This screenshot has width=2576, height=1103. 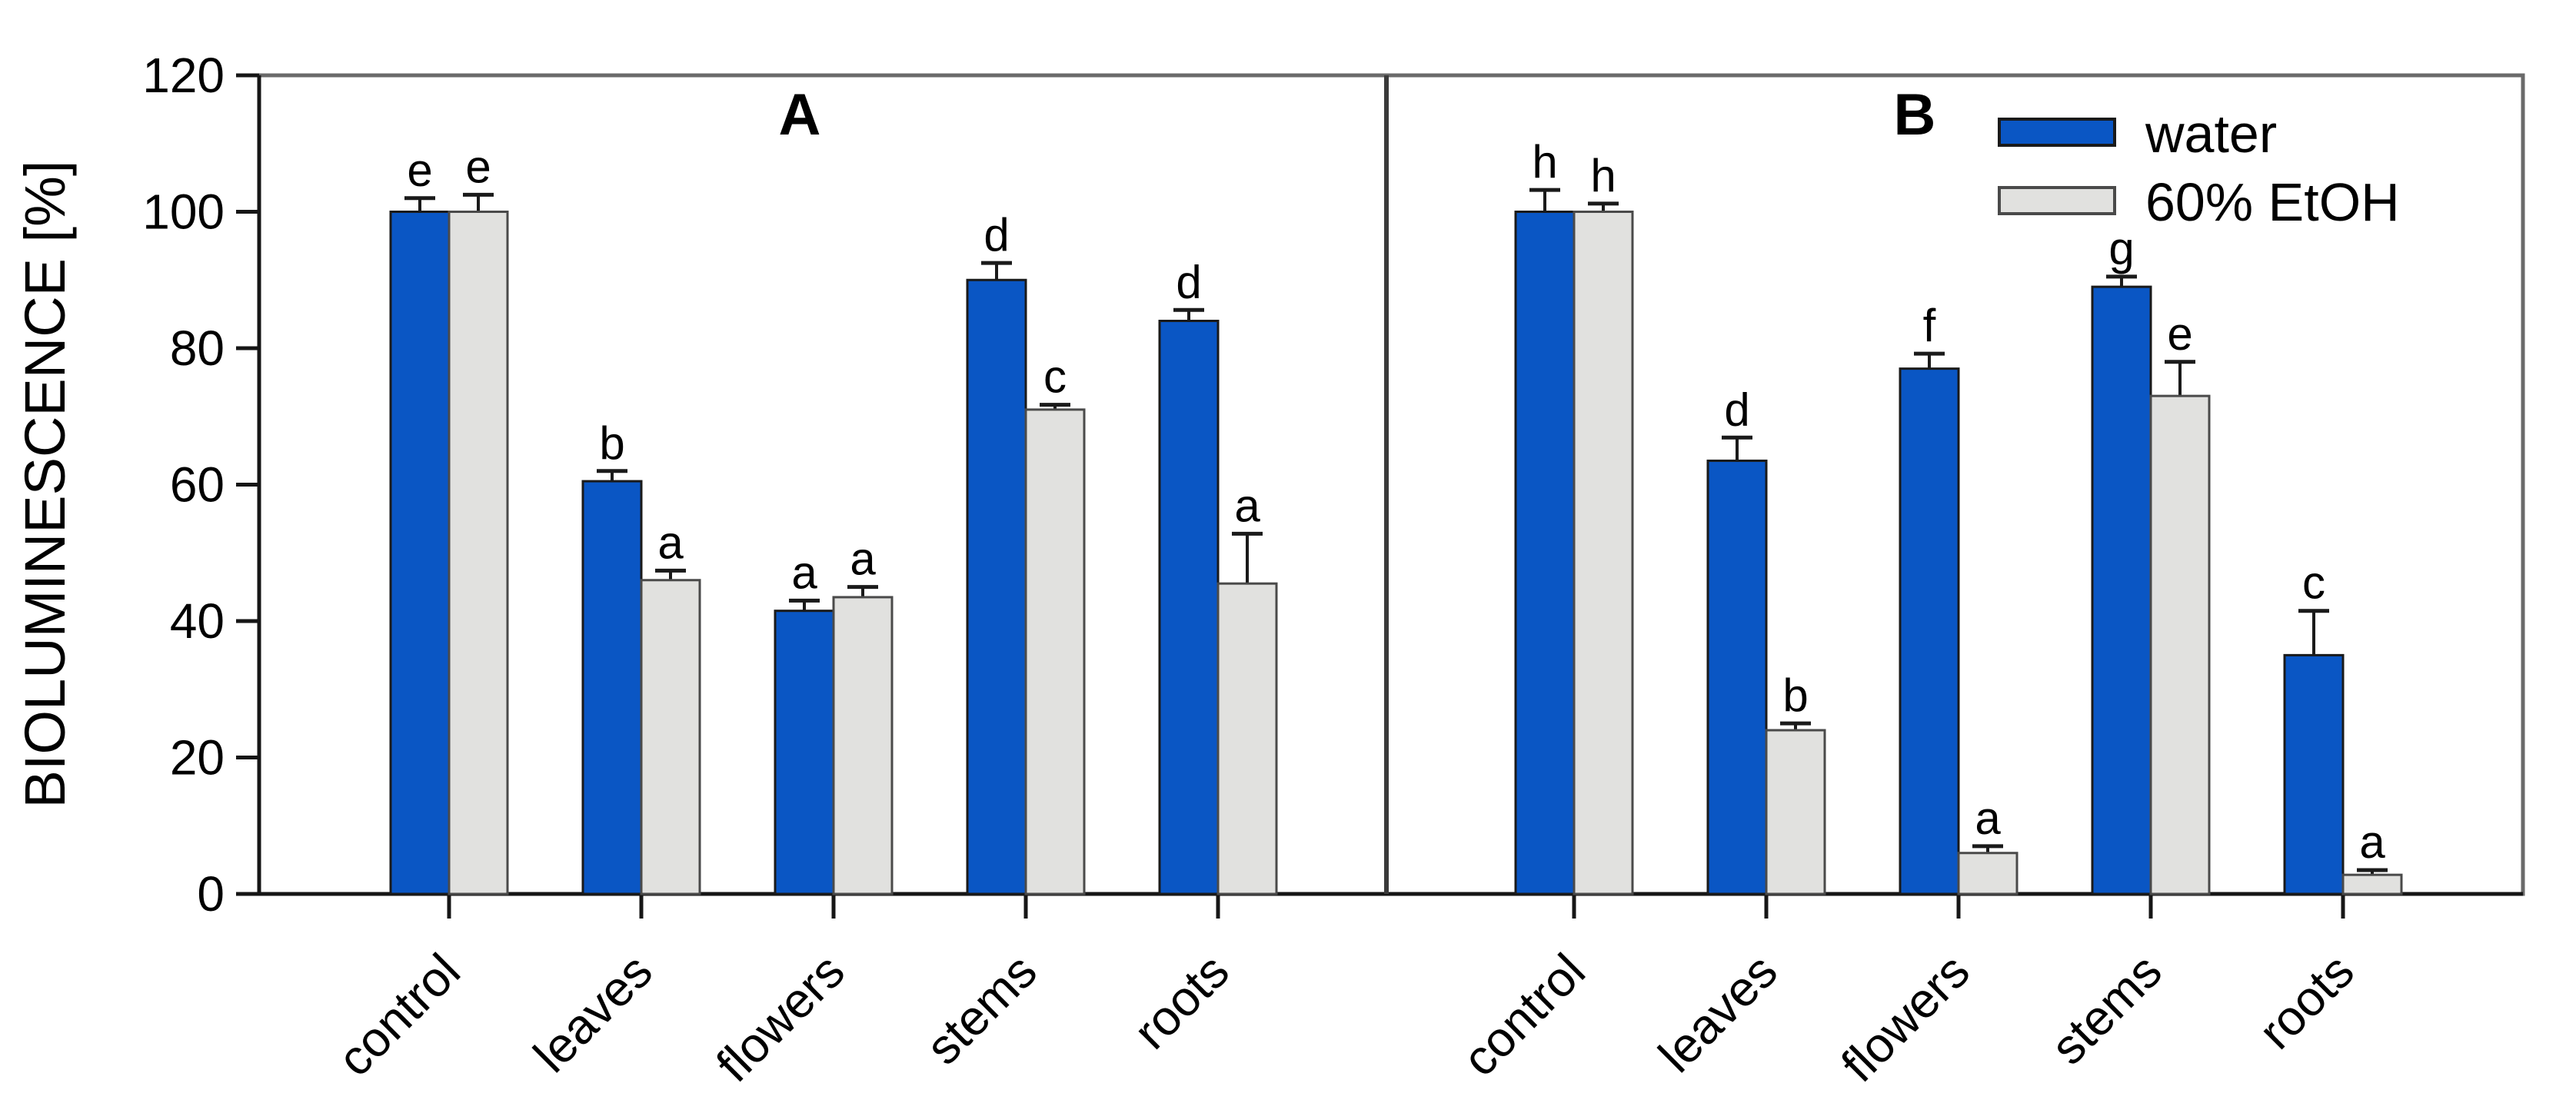 I want to click on y-tick-label: 20, so click(x=198, y=758).